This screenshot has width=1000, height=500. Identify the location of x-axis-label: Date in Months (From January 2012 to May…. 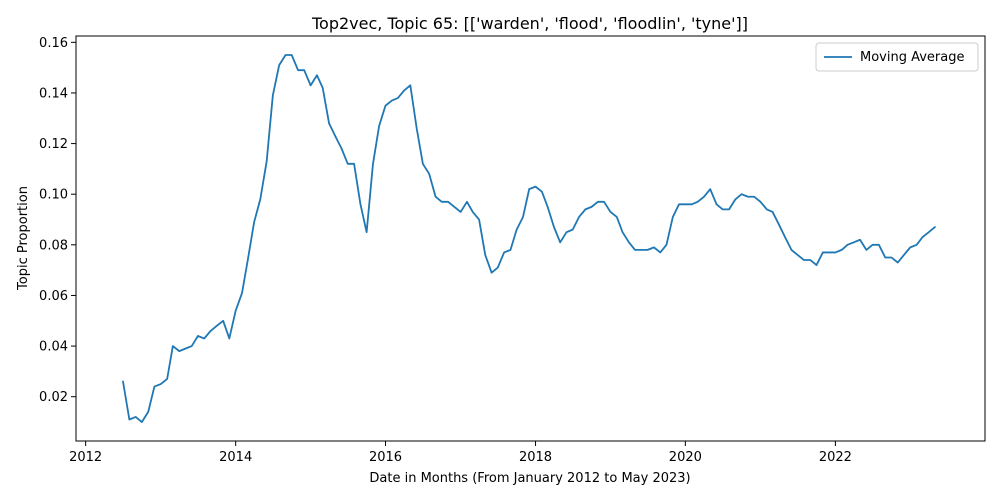
(529, 478).